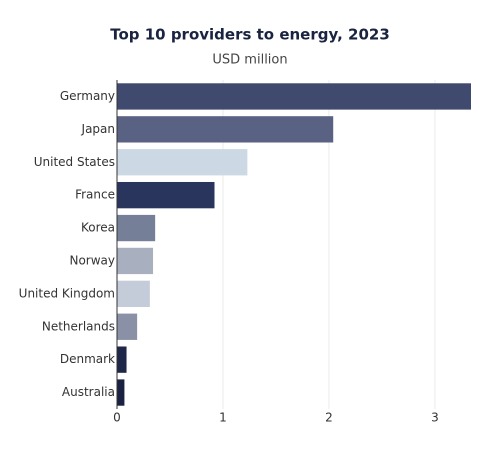 This screenshot has width=499, height=450. What do you see at coordinates (67, 293) in the screenshot?
I see `y-tick-label: United Kingdom` at bounding box center [67, 293].